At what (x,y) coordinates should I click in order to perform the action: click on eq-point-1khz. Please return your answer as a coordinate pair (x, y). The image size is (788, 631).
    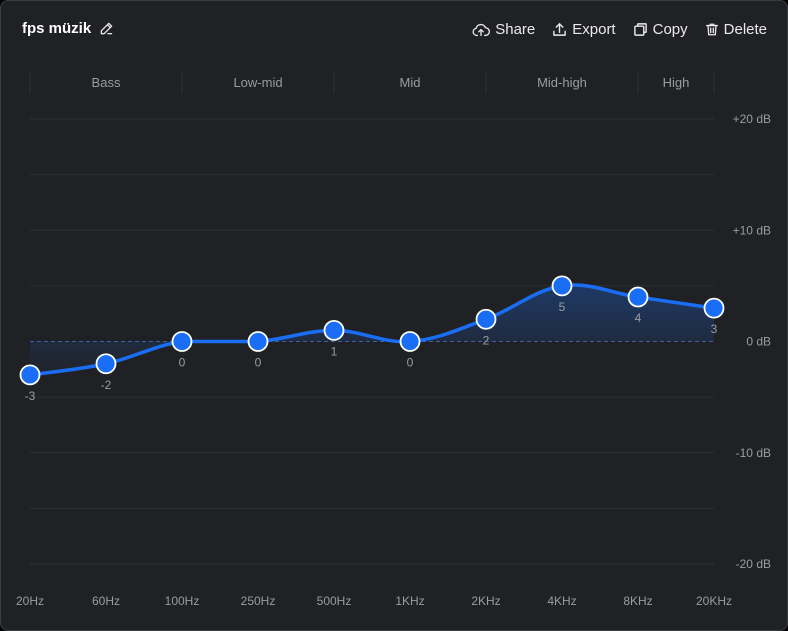
    Looking at the image, I should click on (410, 341).